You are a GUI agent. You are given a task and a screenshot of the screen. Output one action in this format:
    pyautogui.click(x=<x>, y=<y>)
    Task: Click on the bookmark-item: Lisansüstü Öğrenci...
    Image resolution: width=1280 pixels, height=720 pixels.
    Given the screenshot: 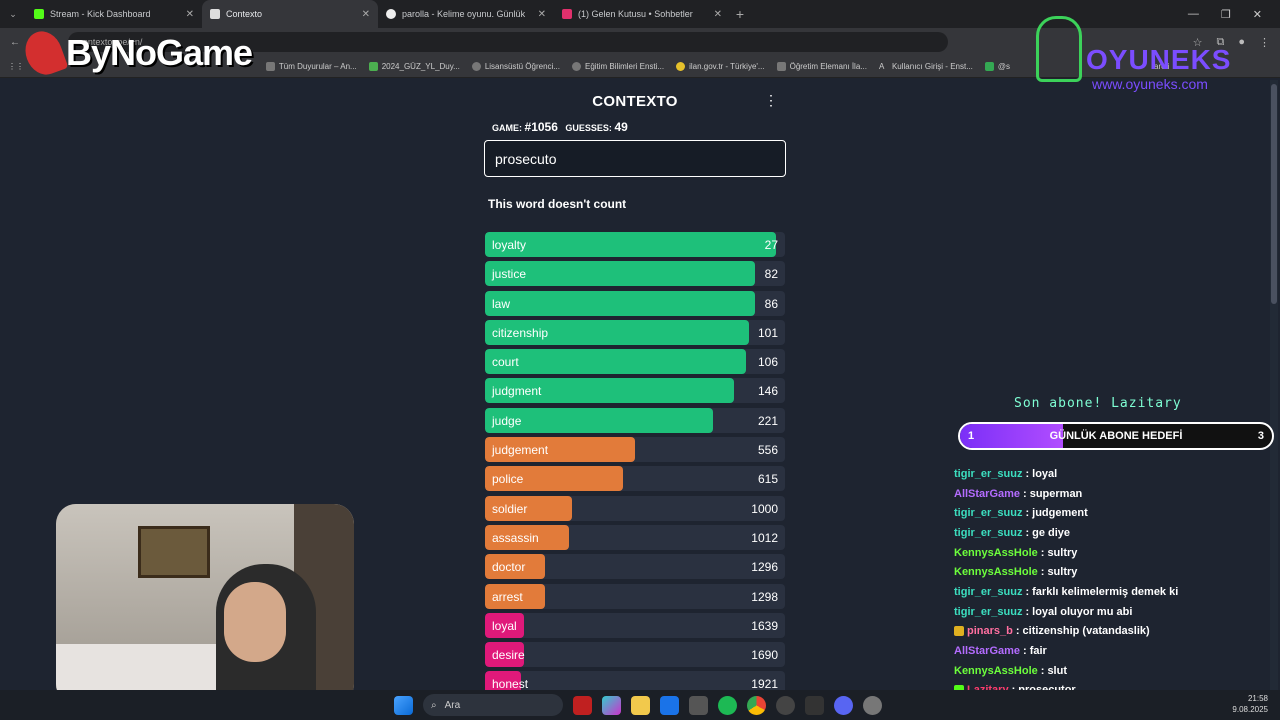 What is the action you would take?
    pyautogui.click(x=515, y=66)
    